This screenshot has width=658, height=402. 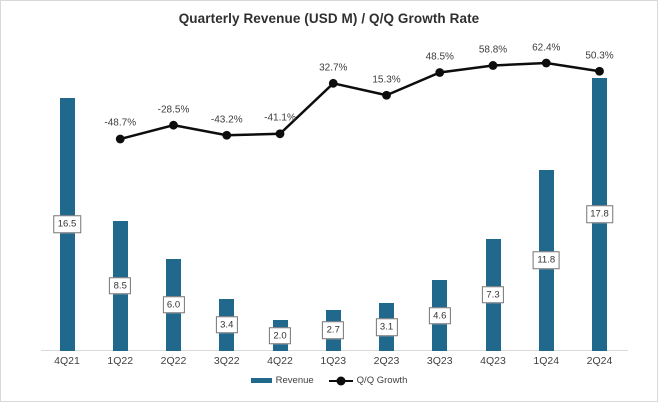 What do you see at coordinates (333, 361) in the screenshot?
I see `x-axis-label: 1Q23` at bounding box center [333, 361].